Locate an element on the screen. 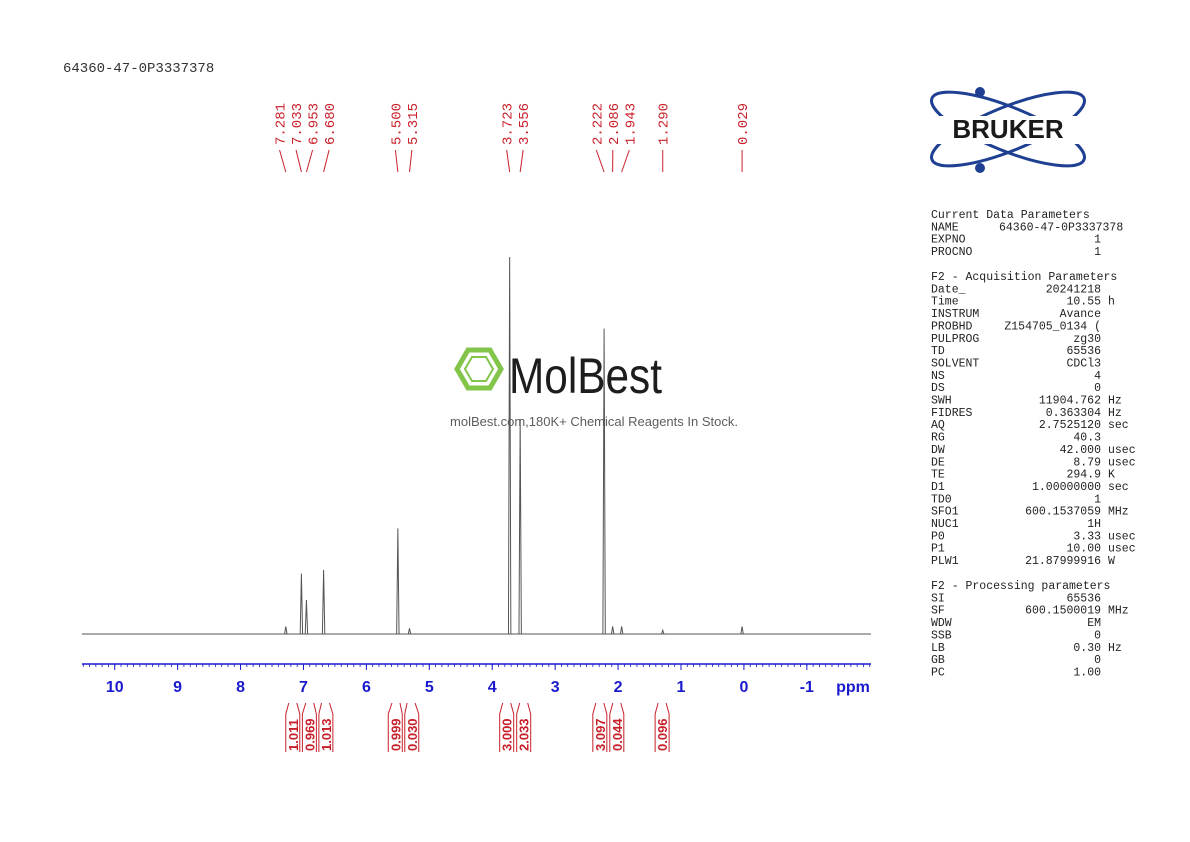  watermark-name: MolBest is located at coordinates (585, 376).